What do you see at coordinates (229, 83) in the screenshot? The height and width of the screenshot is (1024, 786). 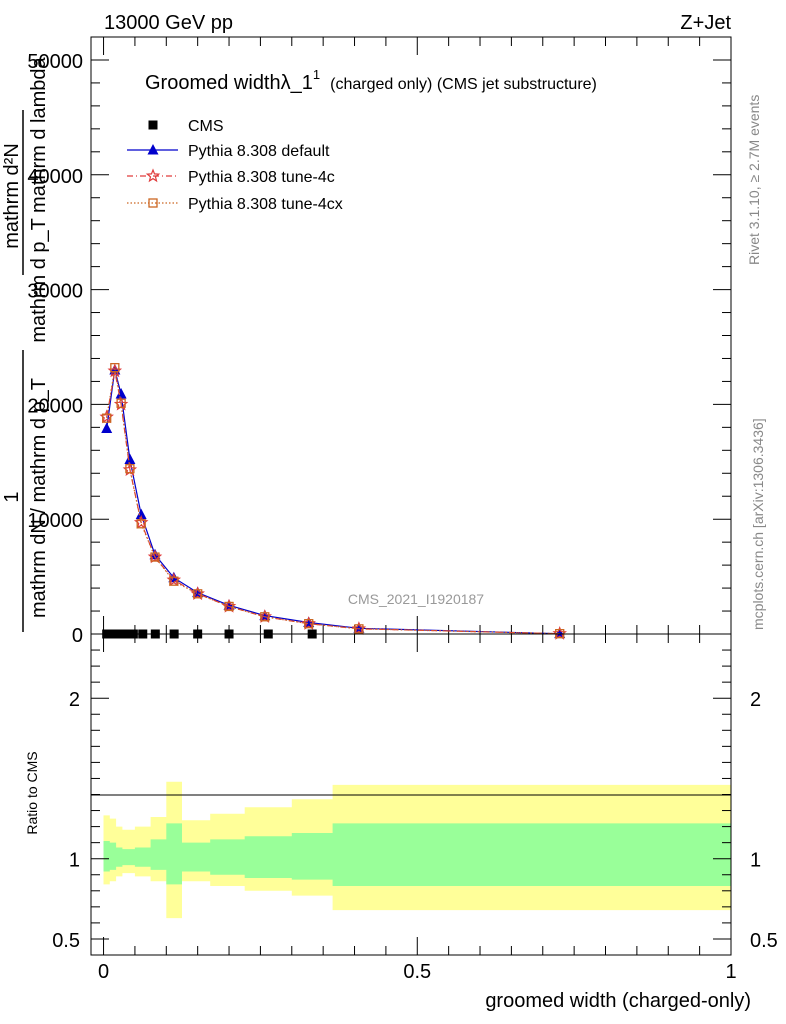 I see `plot-title-main: Groomed widthλ_1` at bounding box center [229, 83].